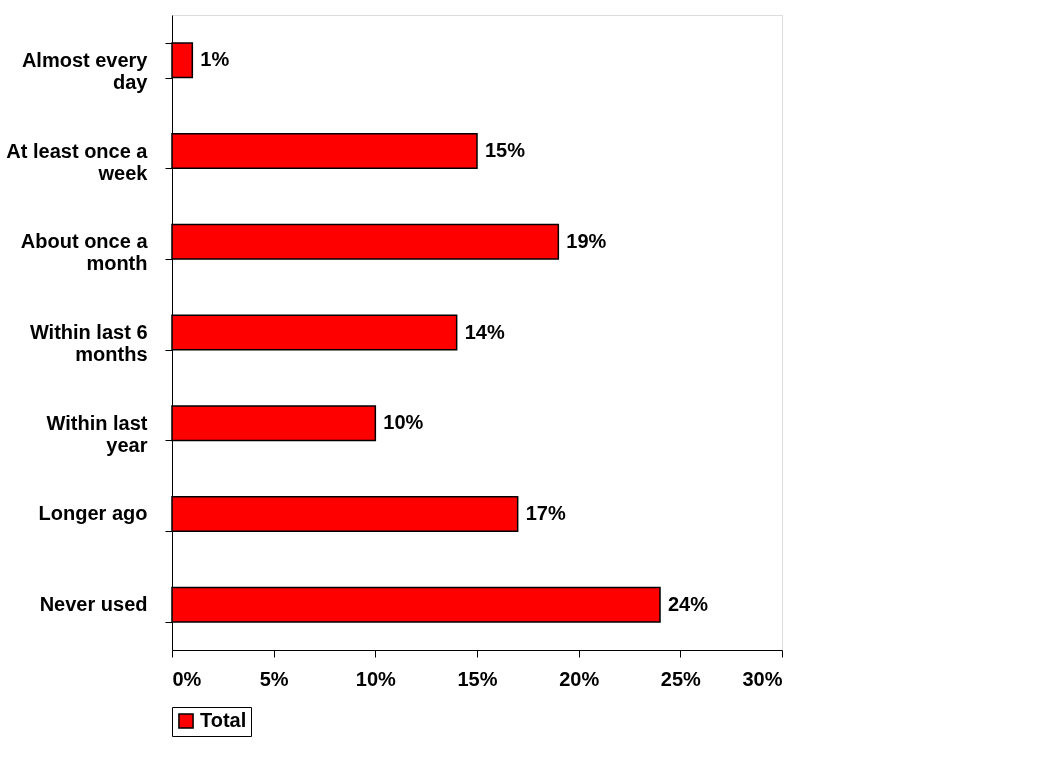  I want to click on x-tick-label: 30%, so click(762, 678).